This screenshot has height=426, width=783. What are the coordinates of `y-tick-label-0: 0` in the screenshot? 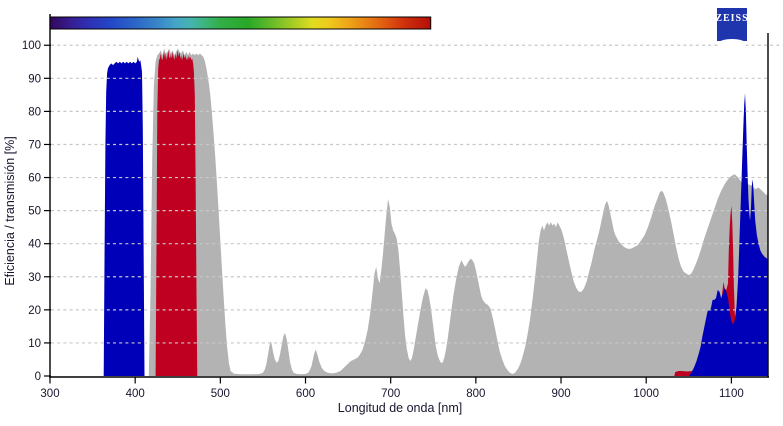 It's located at (38, 377).